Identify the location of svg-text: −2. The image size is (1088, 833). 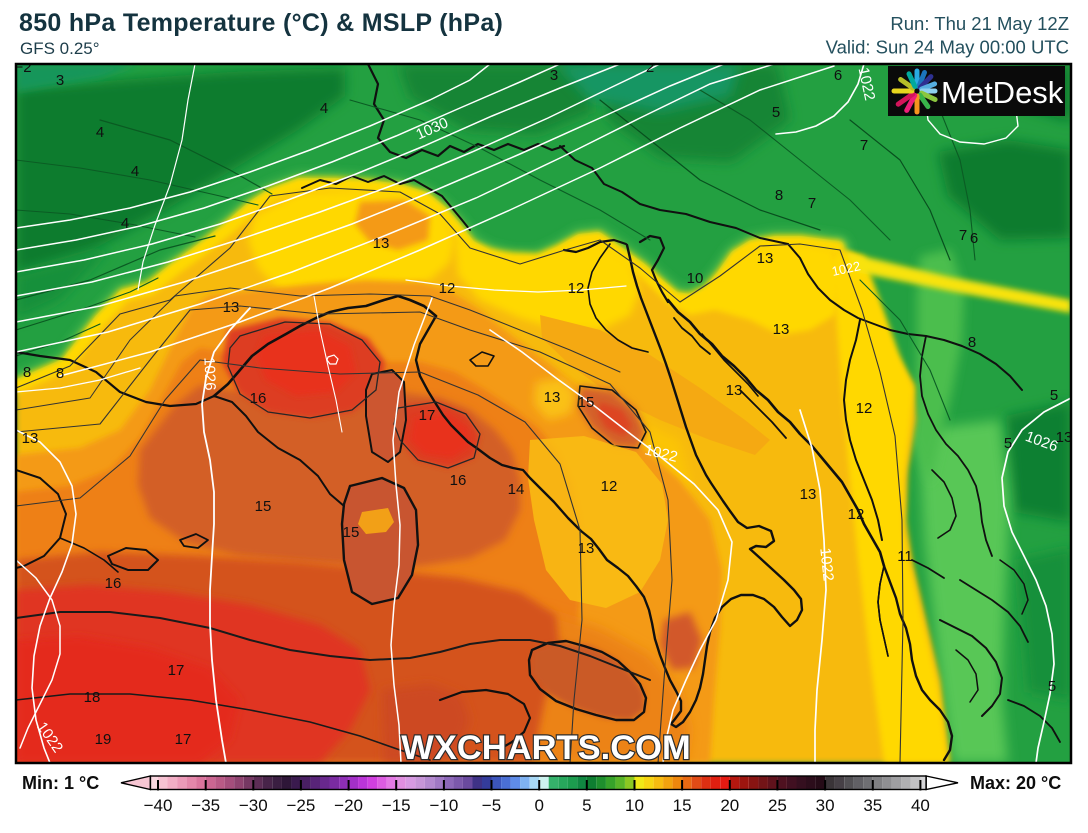
(22, 67).